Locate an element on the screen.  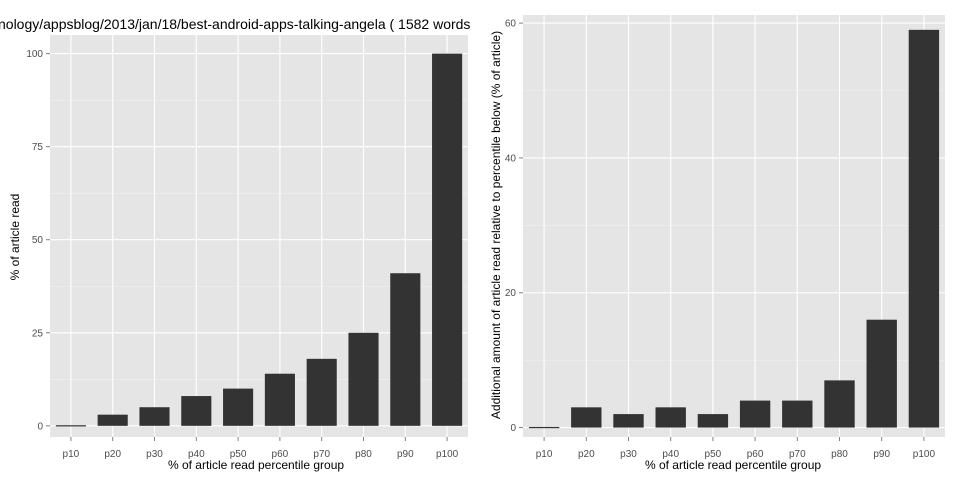
right-chart-x-axis-title: % of article read percentile group is located at coordinates (733, 465).